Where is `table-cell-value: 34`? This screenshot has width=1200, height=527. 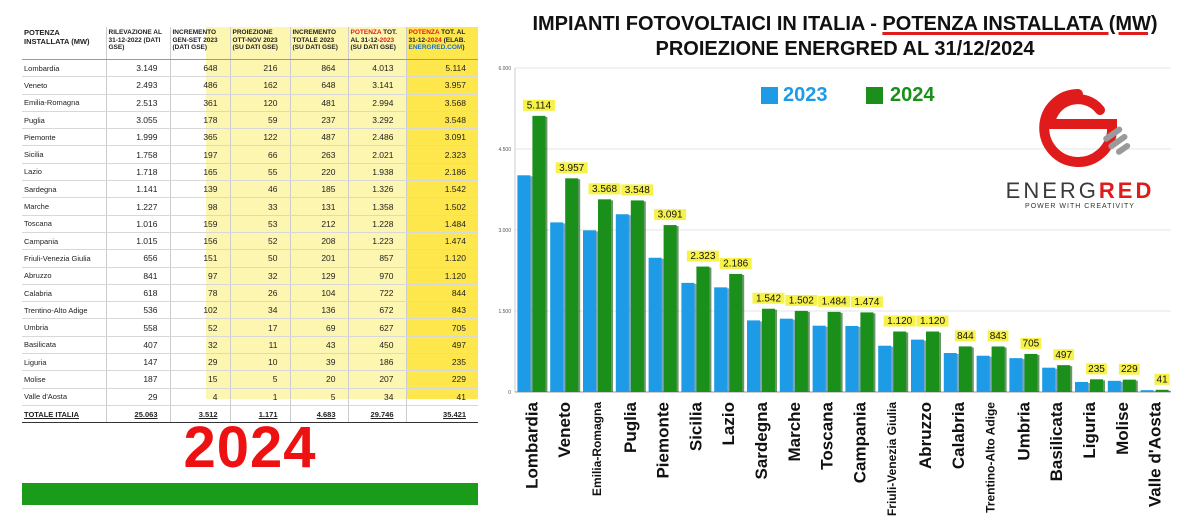 table-cell-value: 34 is located at coordinates (259, 310).